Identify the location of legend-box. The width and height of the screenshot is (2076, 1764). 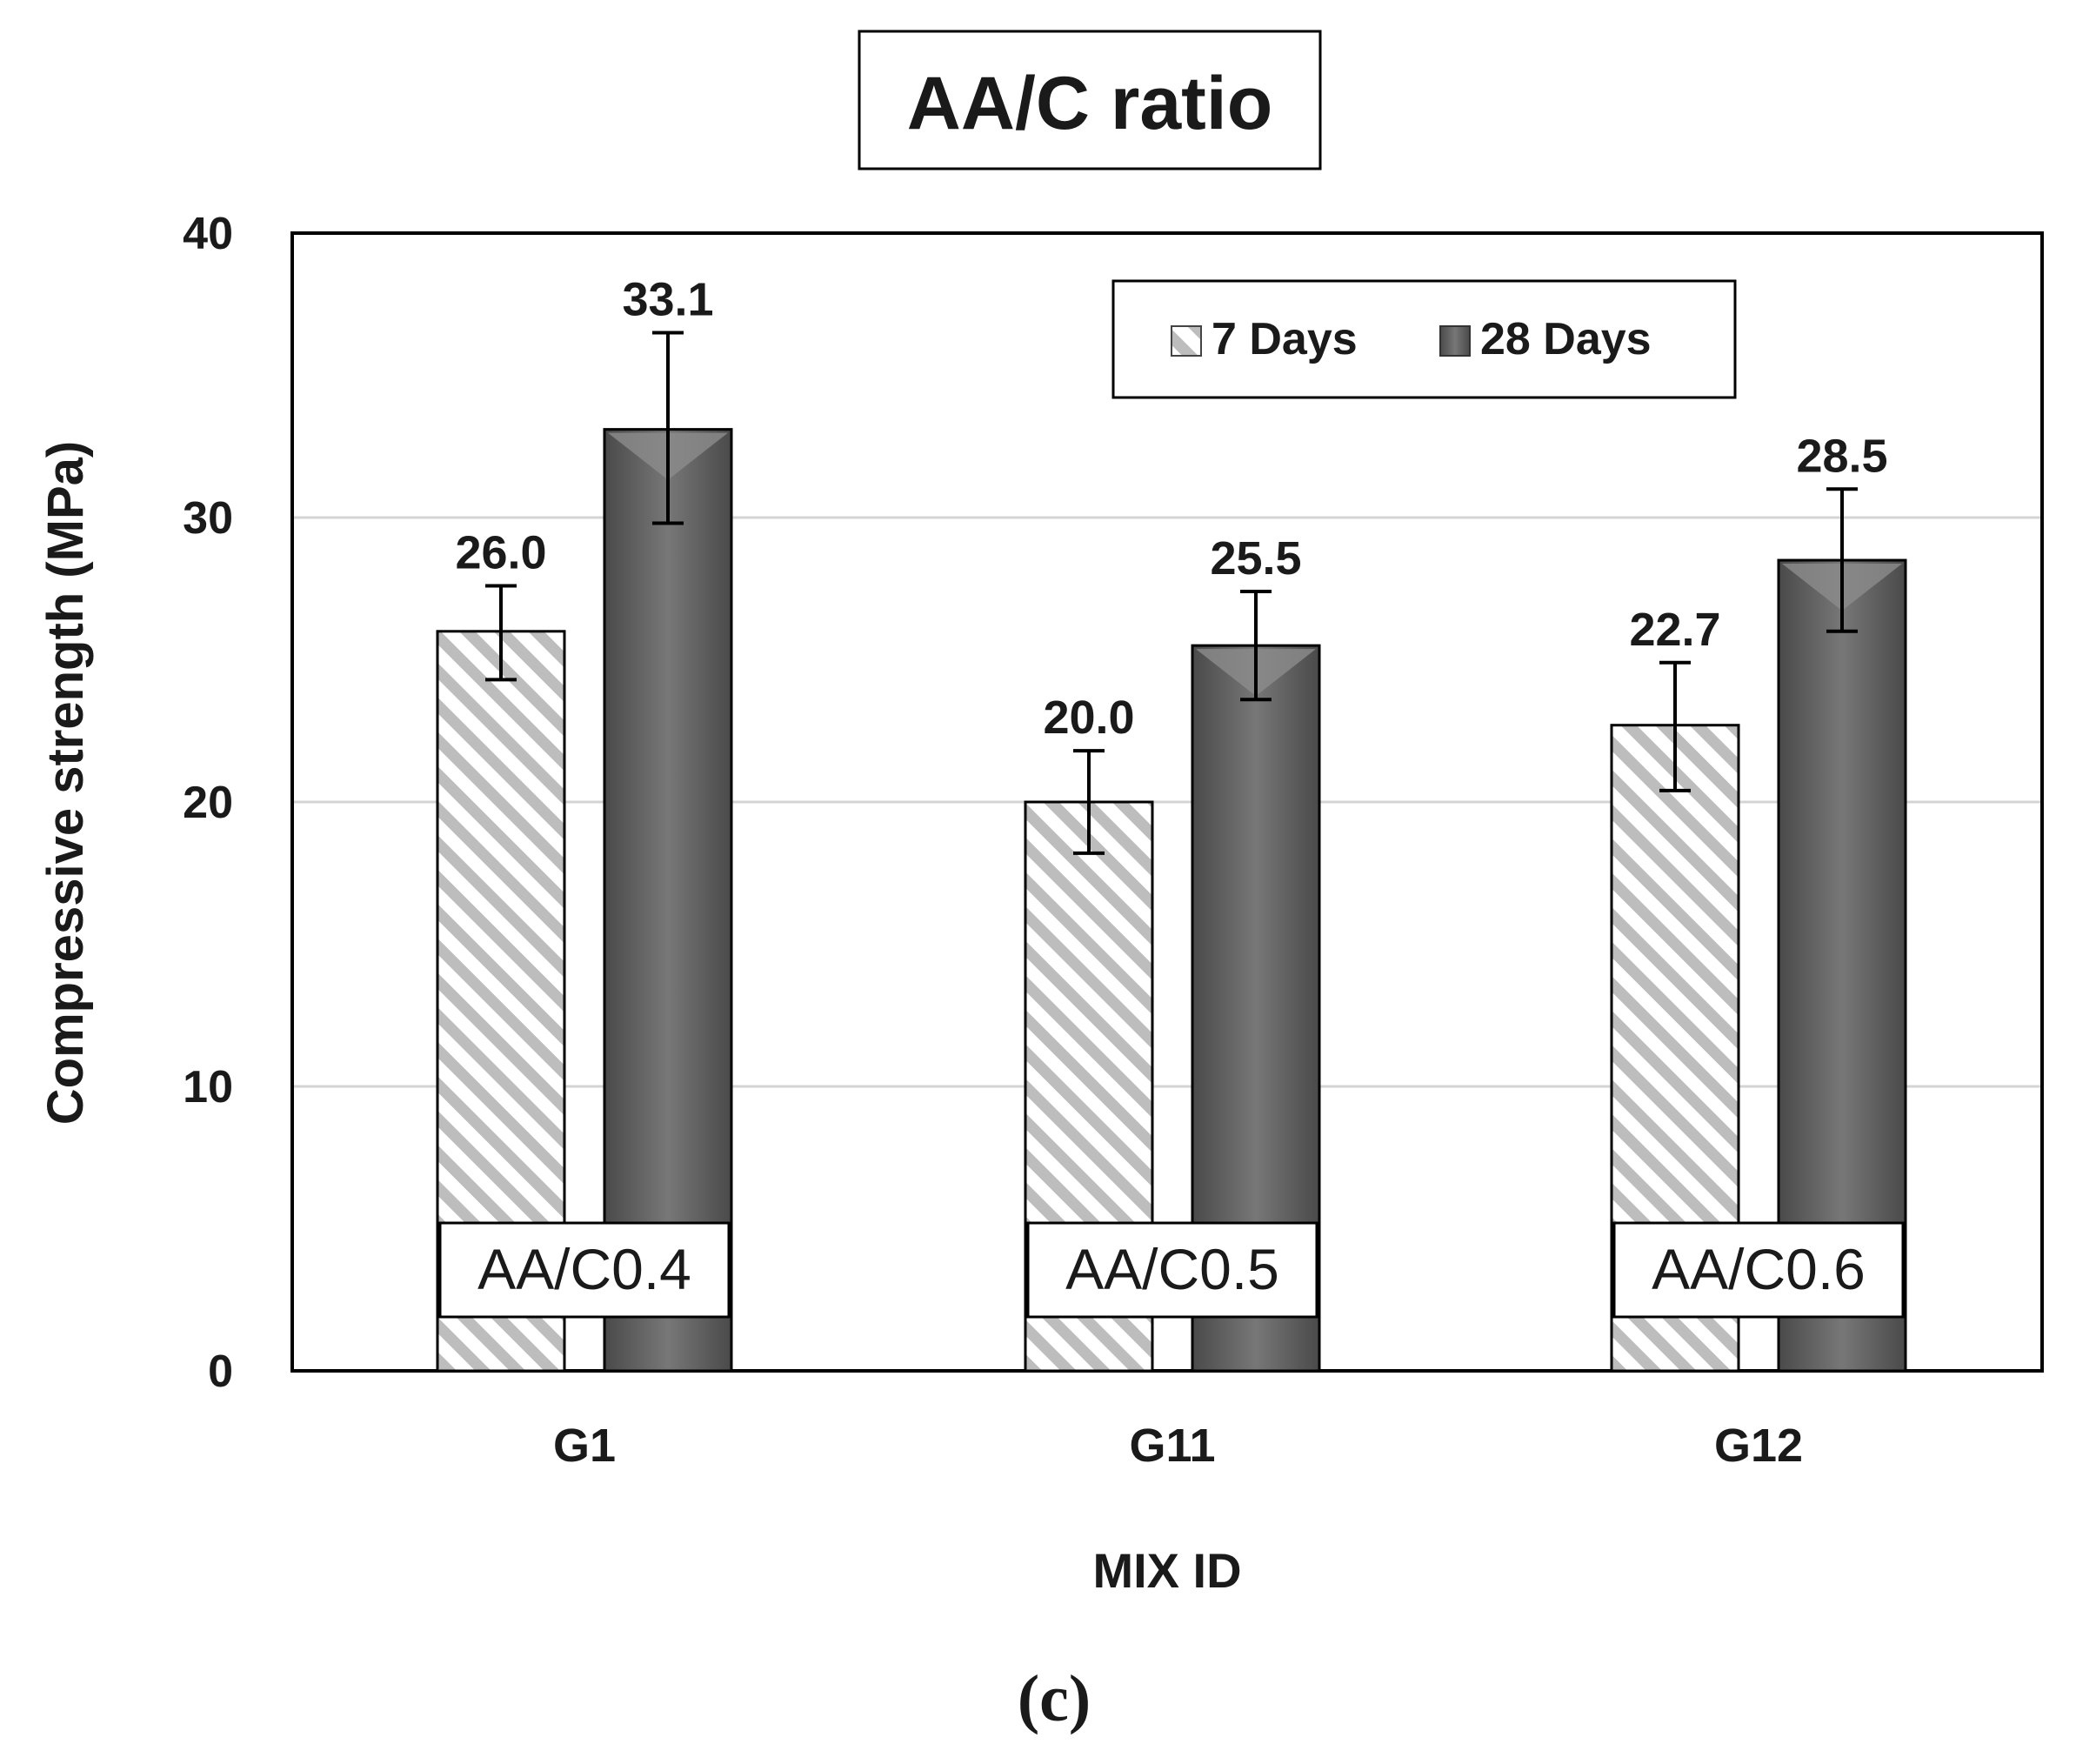
(1424, 339).